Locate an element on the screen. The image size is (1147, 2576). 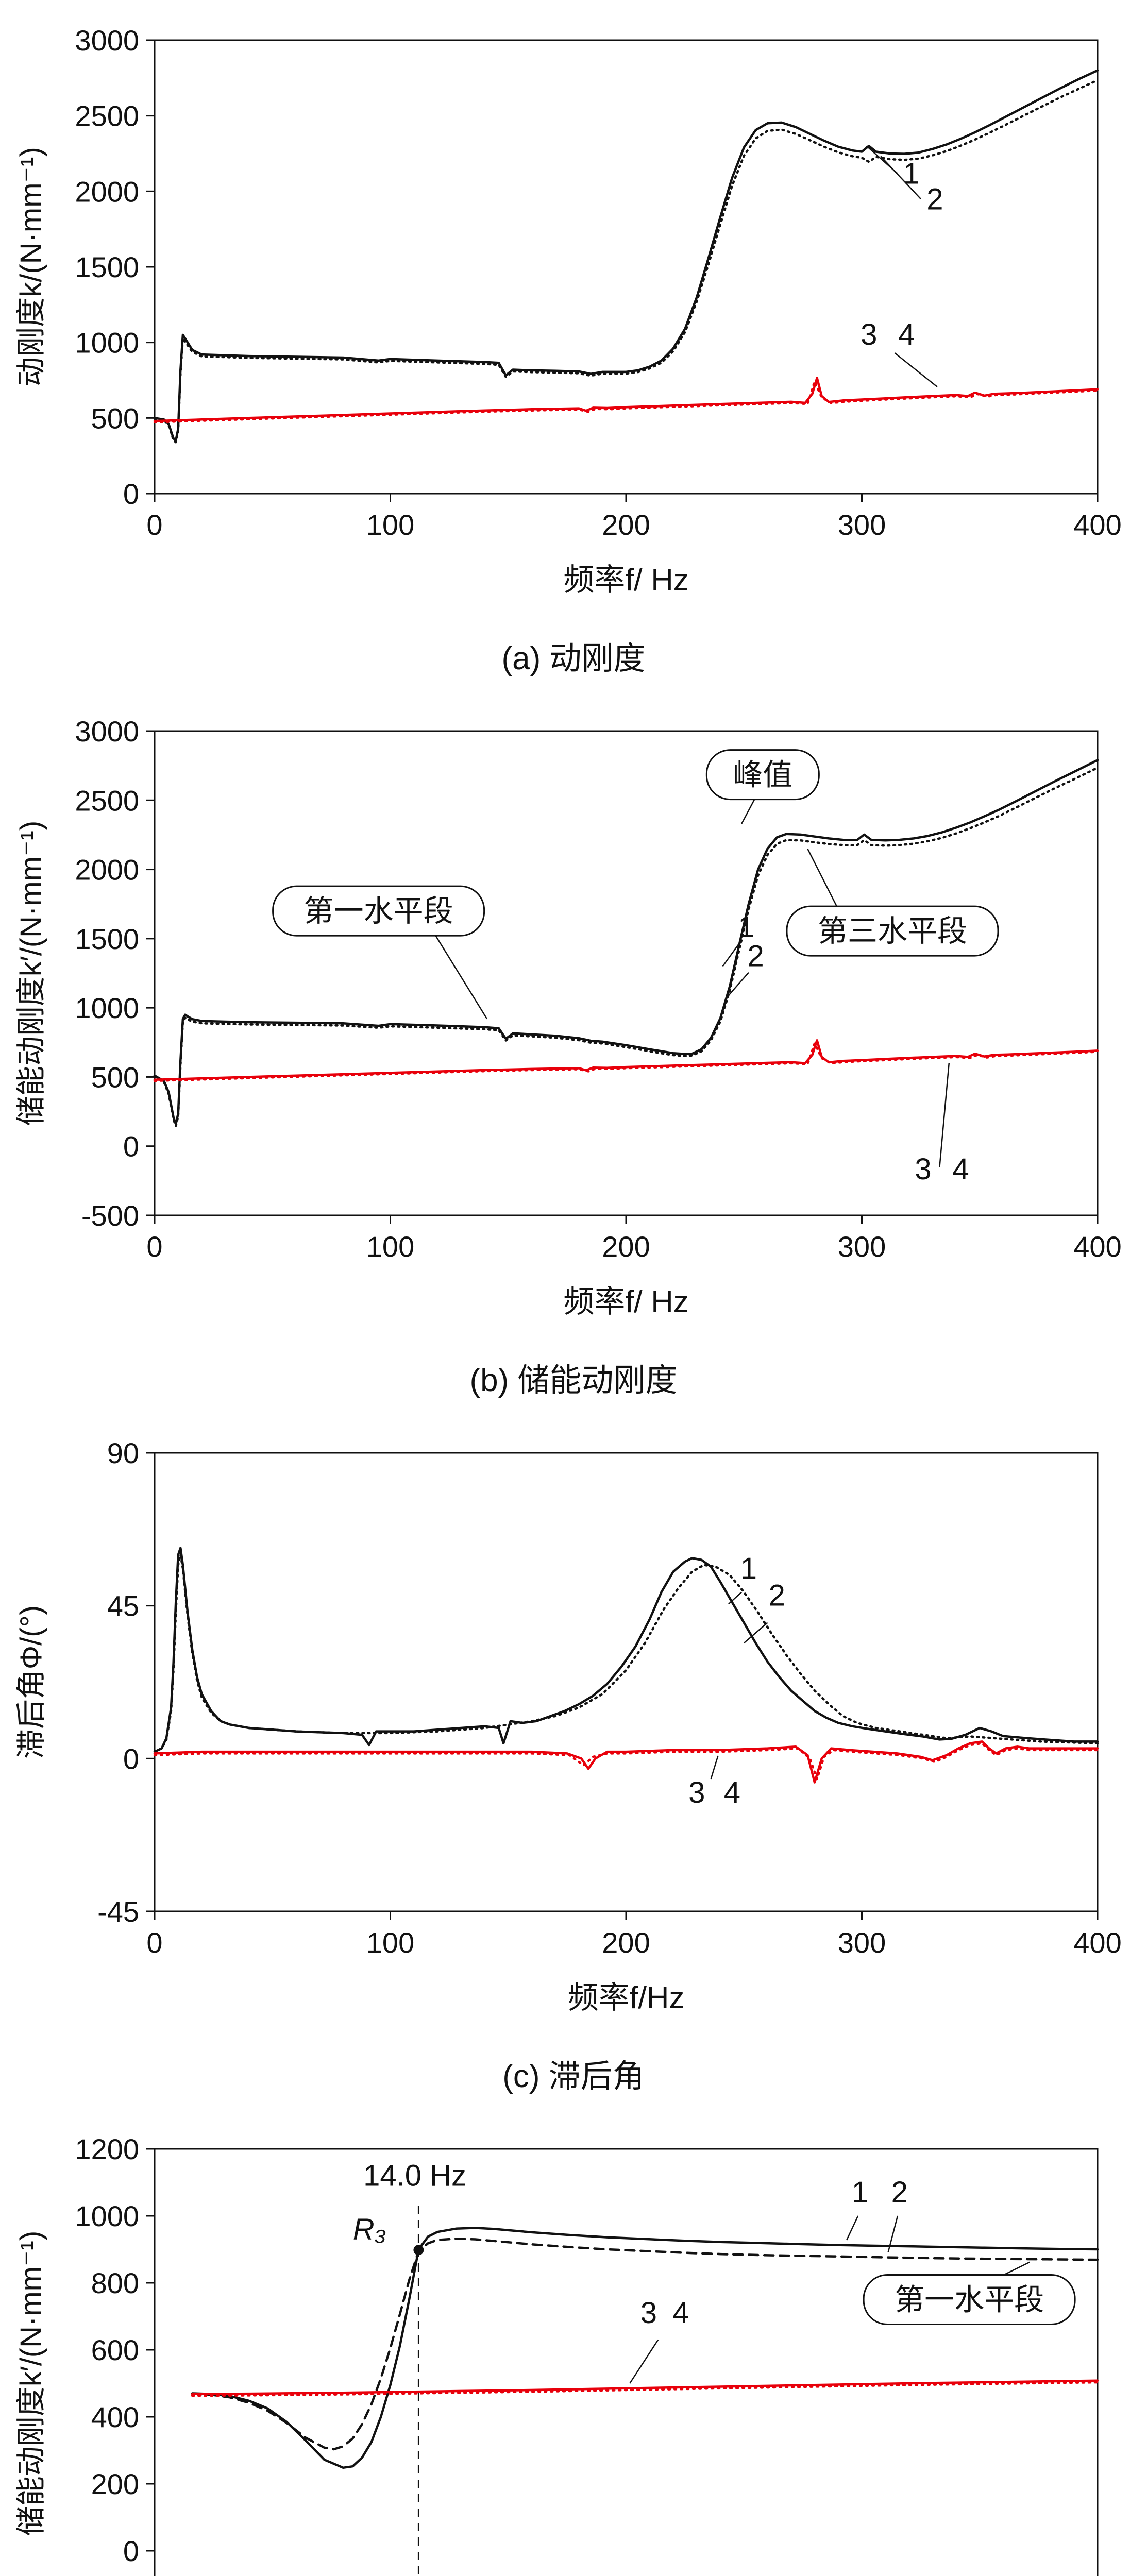
annotation-callout-box: 峰值 is located at coordinates (763, 775).